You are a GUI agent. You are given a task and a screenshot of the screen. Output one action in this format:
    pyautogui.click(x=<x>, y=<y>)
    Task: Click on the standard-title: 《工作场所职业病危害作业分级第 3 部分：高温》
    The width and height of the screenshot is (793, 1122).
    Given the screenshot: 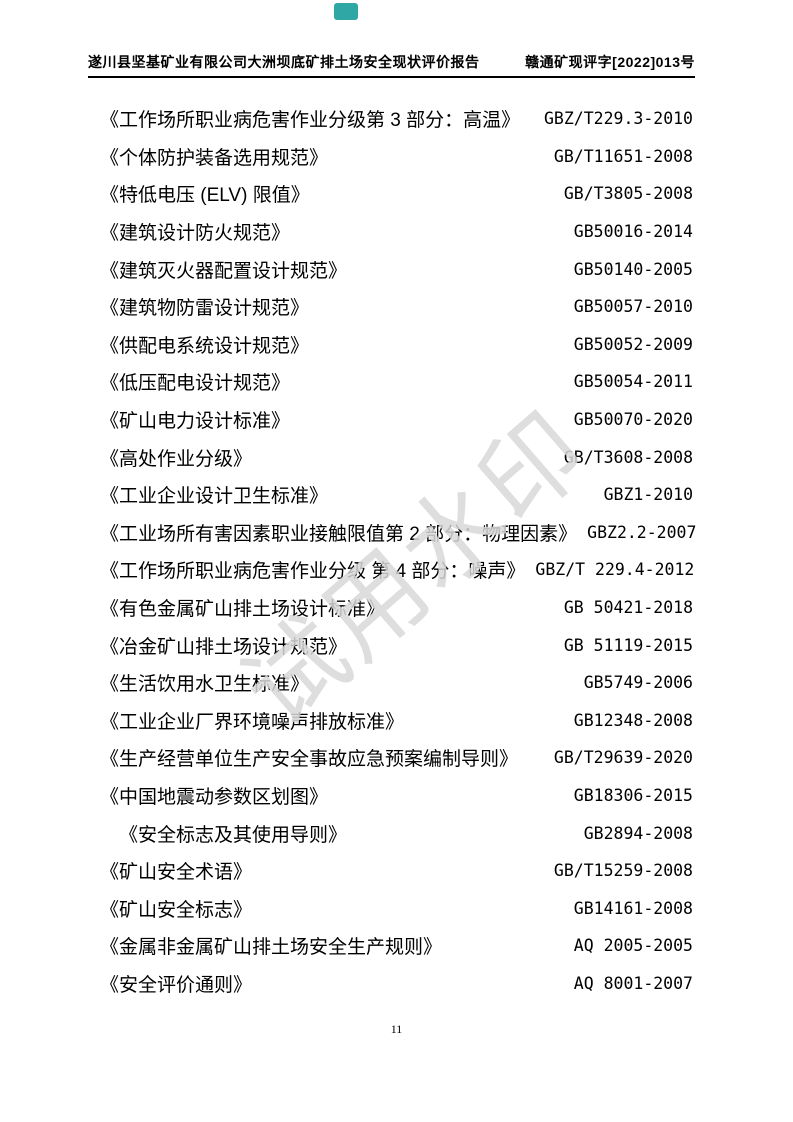 What is the action you would take?
    pyautogui.click(x=310, y=121)
    